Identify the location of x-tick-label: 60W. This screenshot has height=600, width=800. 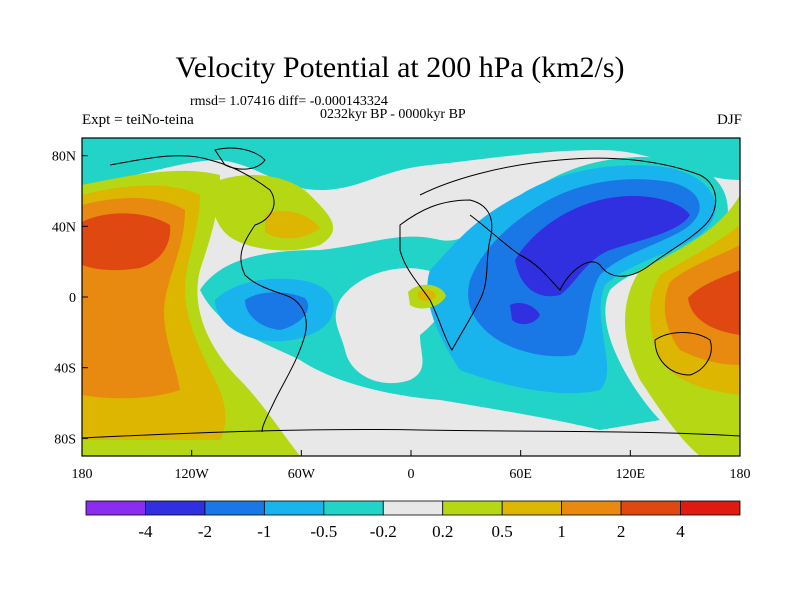
(302, 474).